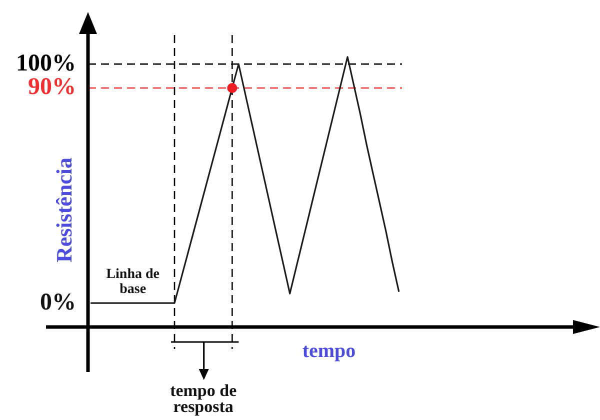 Image resolution: width=600 pixels, height=420 pixels. I want to click on annotation: Linha de base, so click(133, 282).